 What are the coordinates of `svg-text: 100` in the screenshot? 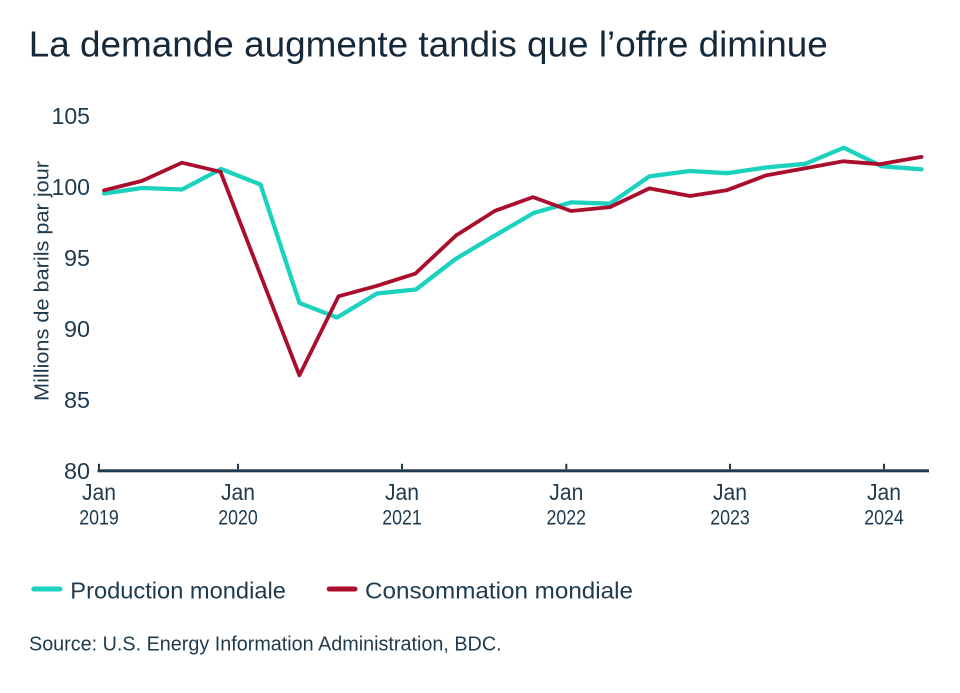 It's located at (71, 187).